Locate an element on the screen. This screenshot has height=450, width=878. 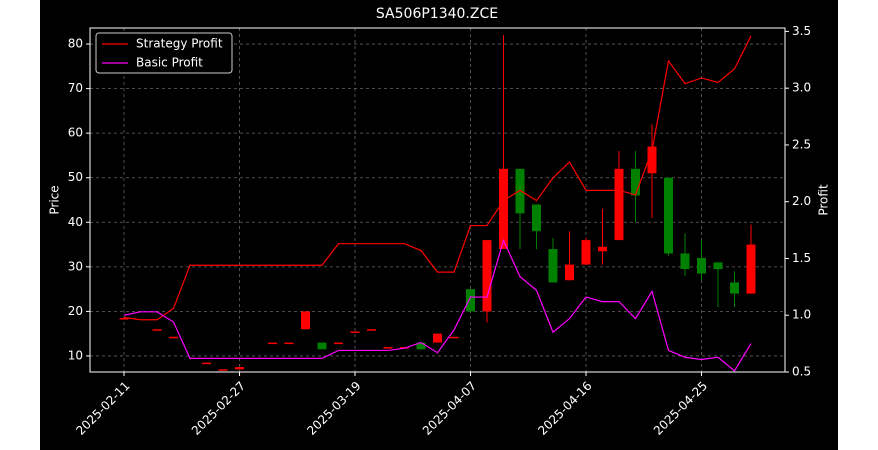
y-tick-label: 40 is located at coordinates (75, 222).